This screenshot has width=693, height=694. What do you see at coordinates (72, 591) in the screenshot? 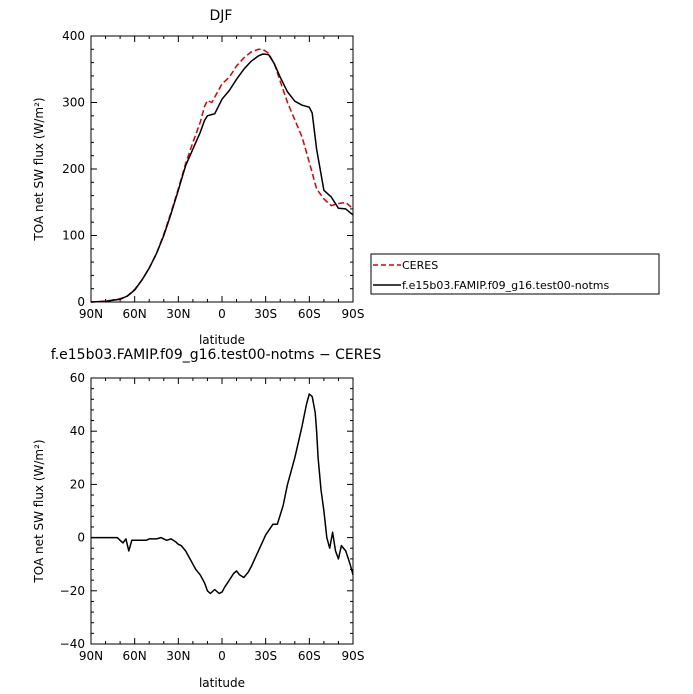
I see `y-tick-label: −20` at bounding box center [72, 591].